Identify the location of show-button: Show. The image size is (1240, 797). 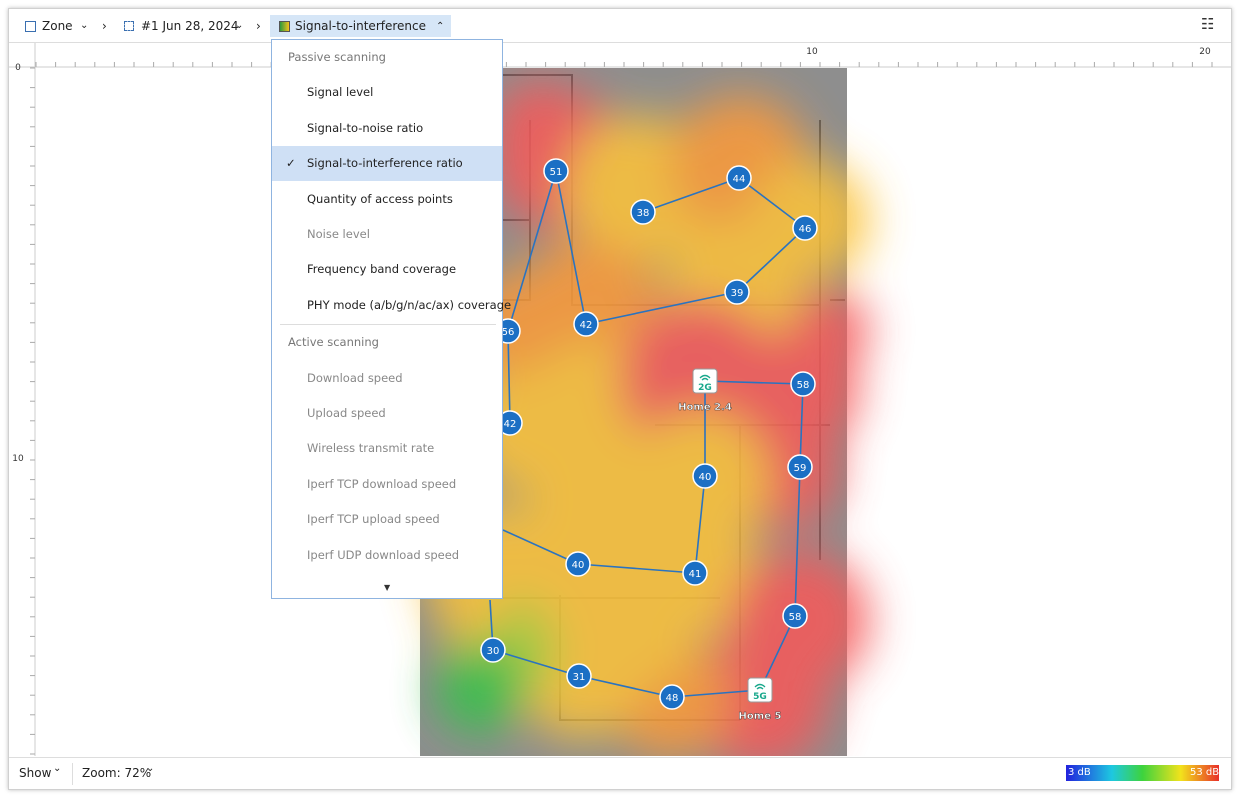
(35, 773).